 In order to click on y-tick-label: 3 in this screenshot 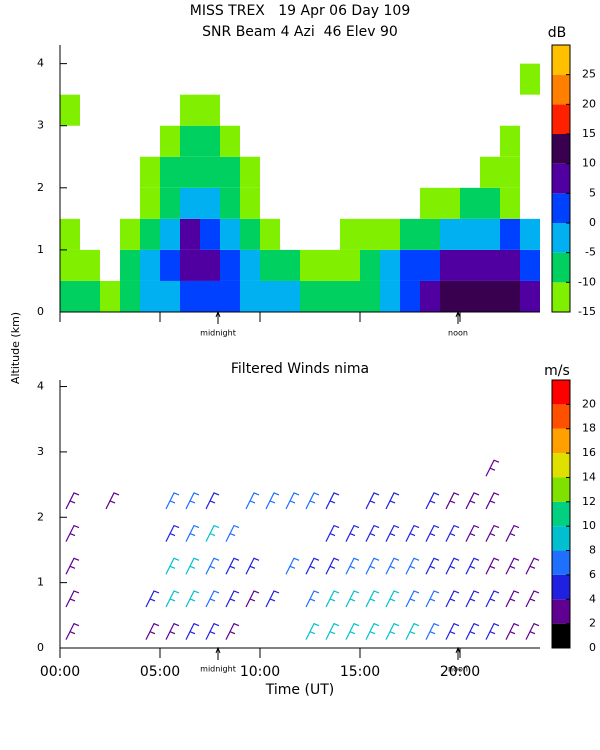, I will do `click(40, 451)`.